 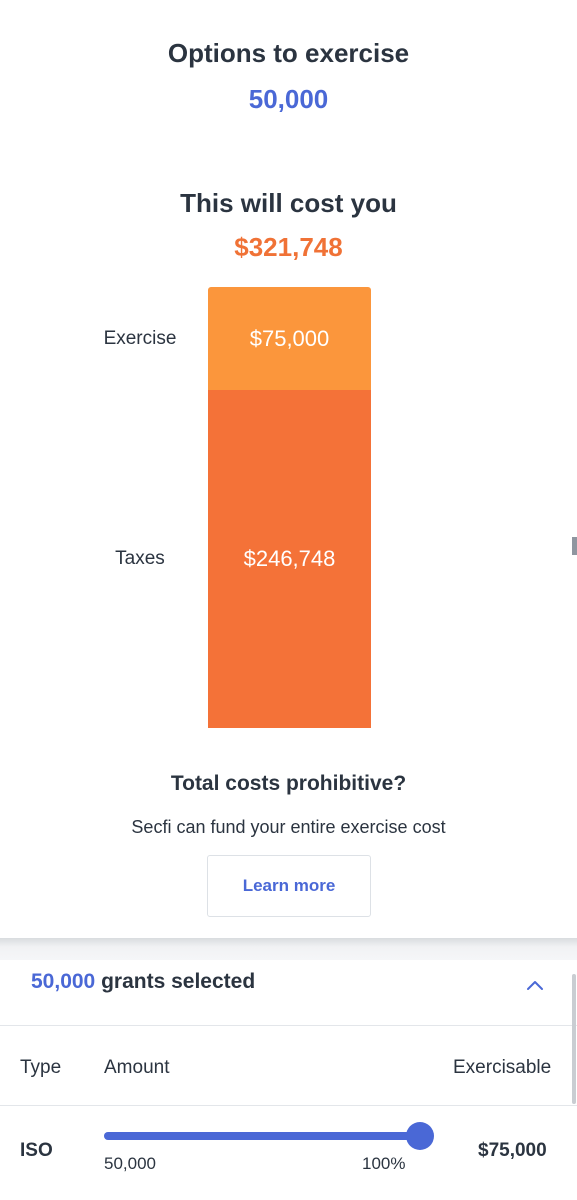 I want to click on bar-value-label: $75,000, so click(x=289, y=338).